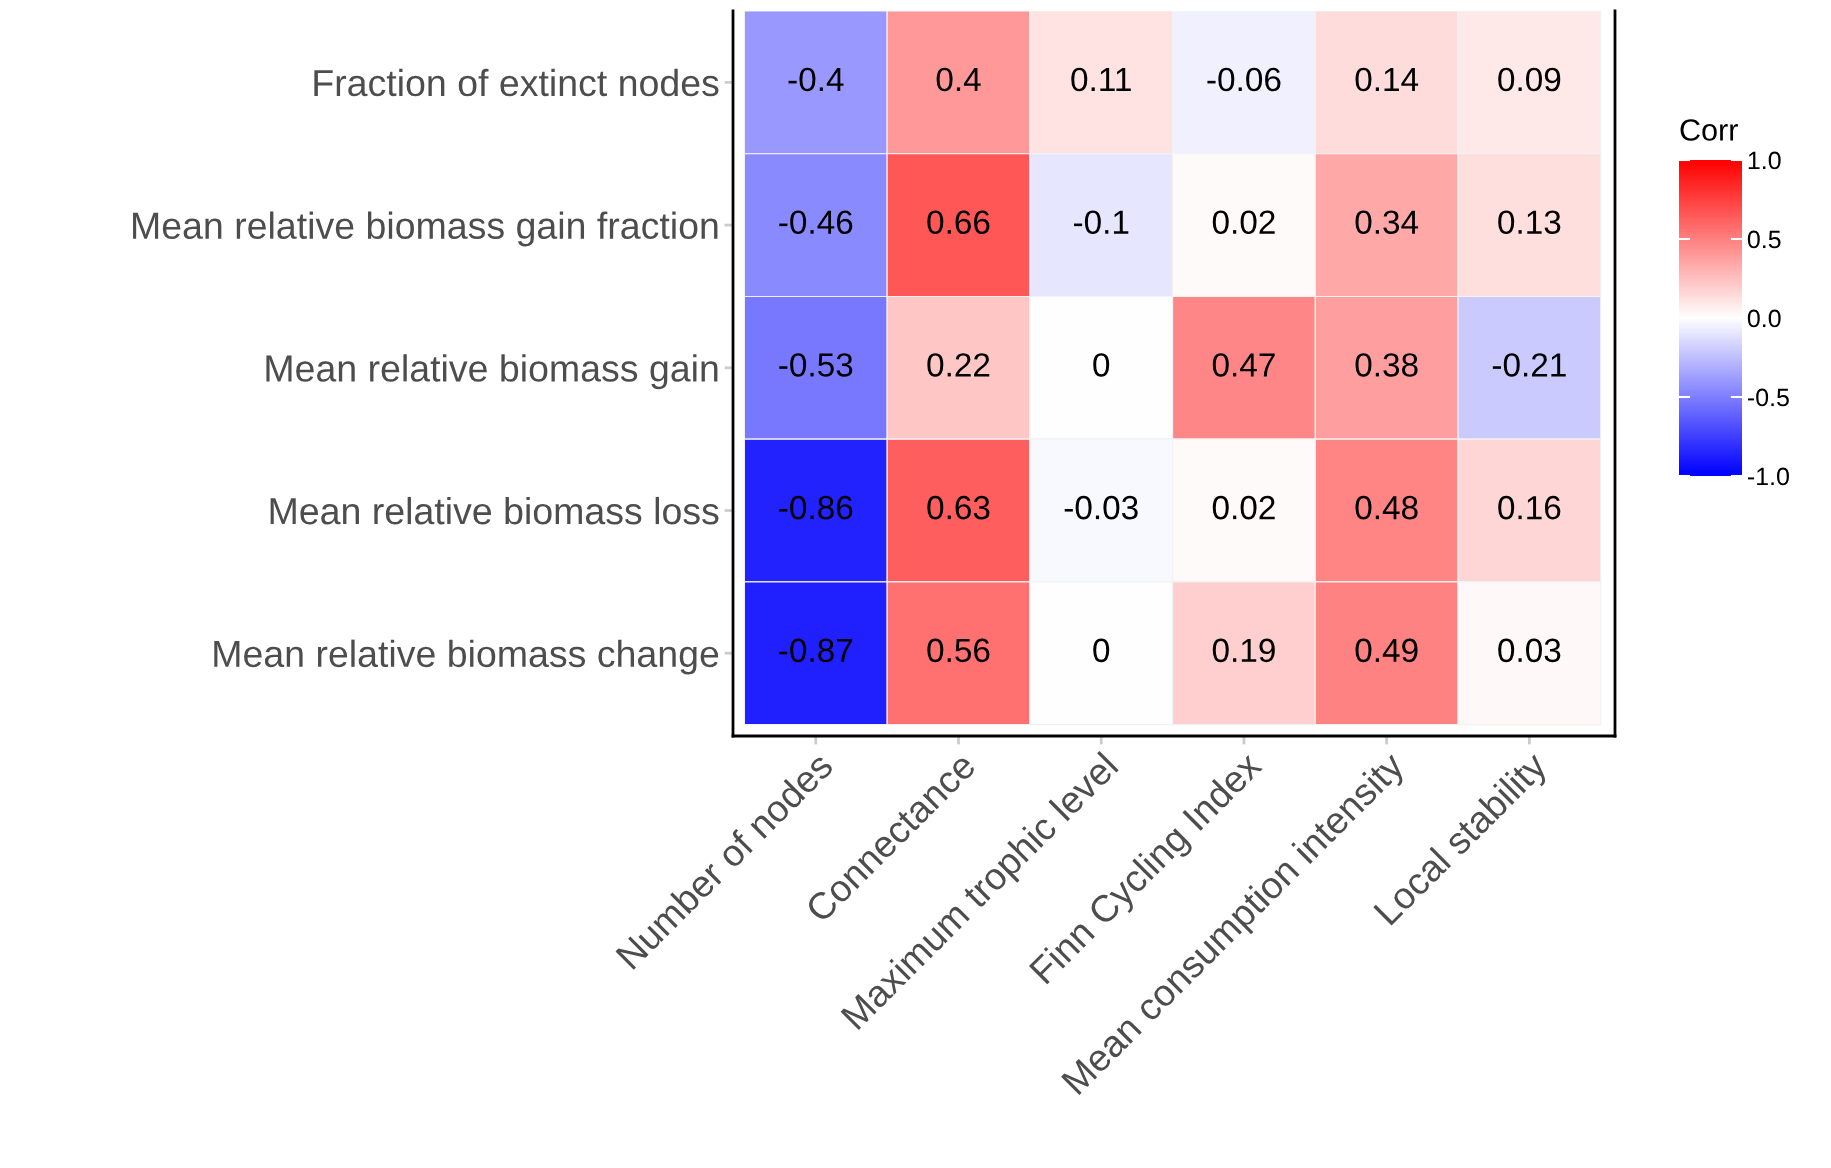 This screenshot has height=1168, width=1831. Describe the element at coordinates (494, 510) in the screenshot. I see `y-tick-label: Mean relative biomass loss` at that location.